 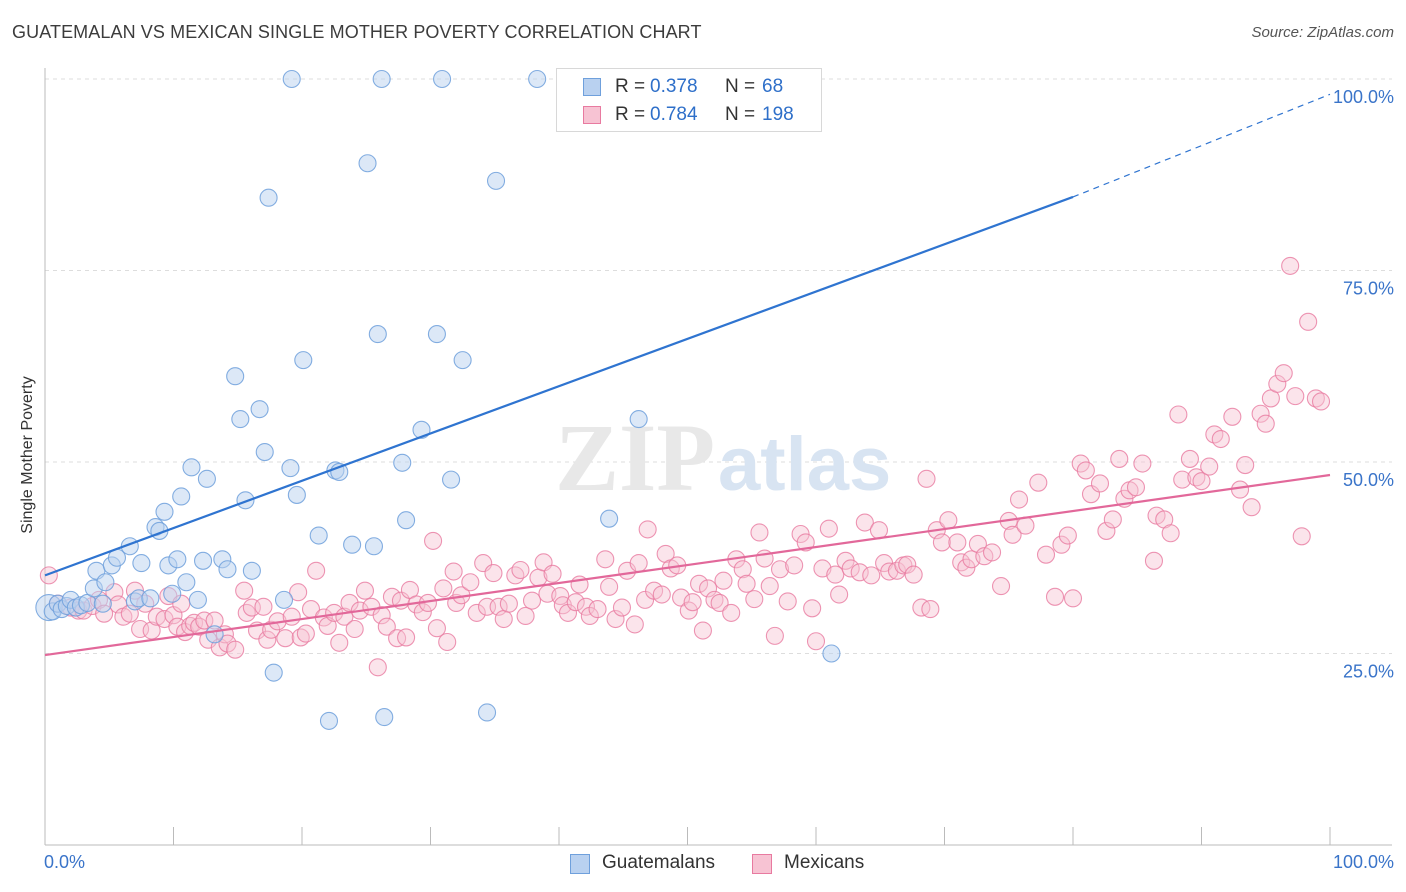 What do you see at coordinates (1363, 97) in the screenshot?
I see `y-tick-label: 100.0%` at bounding box center [1363, 97].